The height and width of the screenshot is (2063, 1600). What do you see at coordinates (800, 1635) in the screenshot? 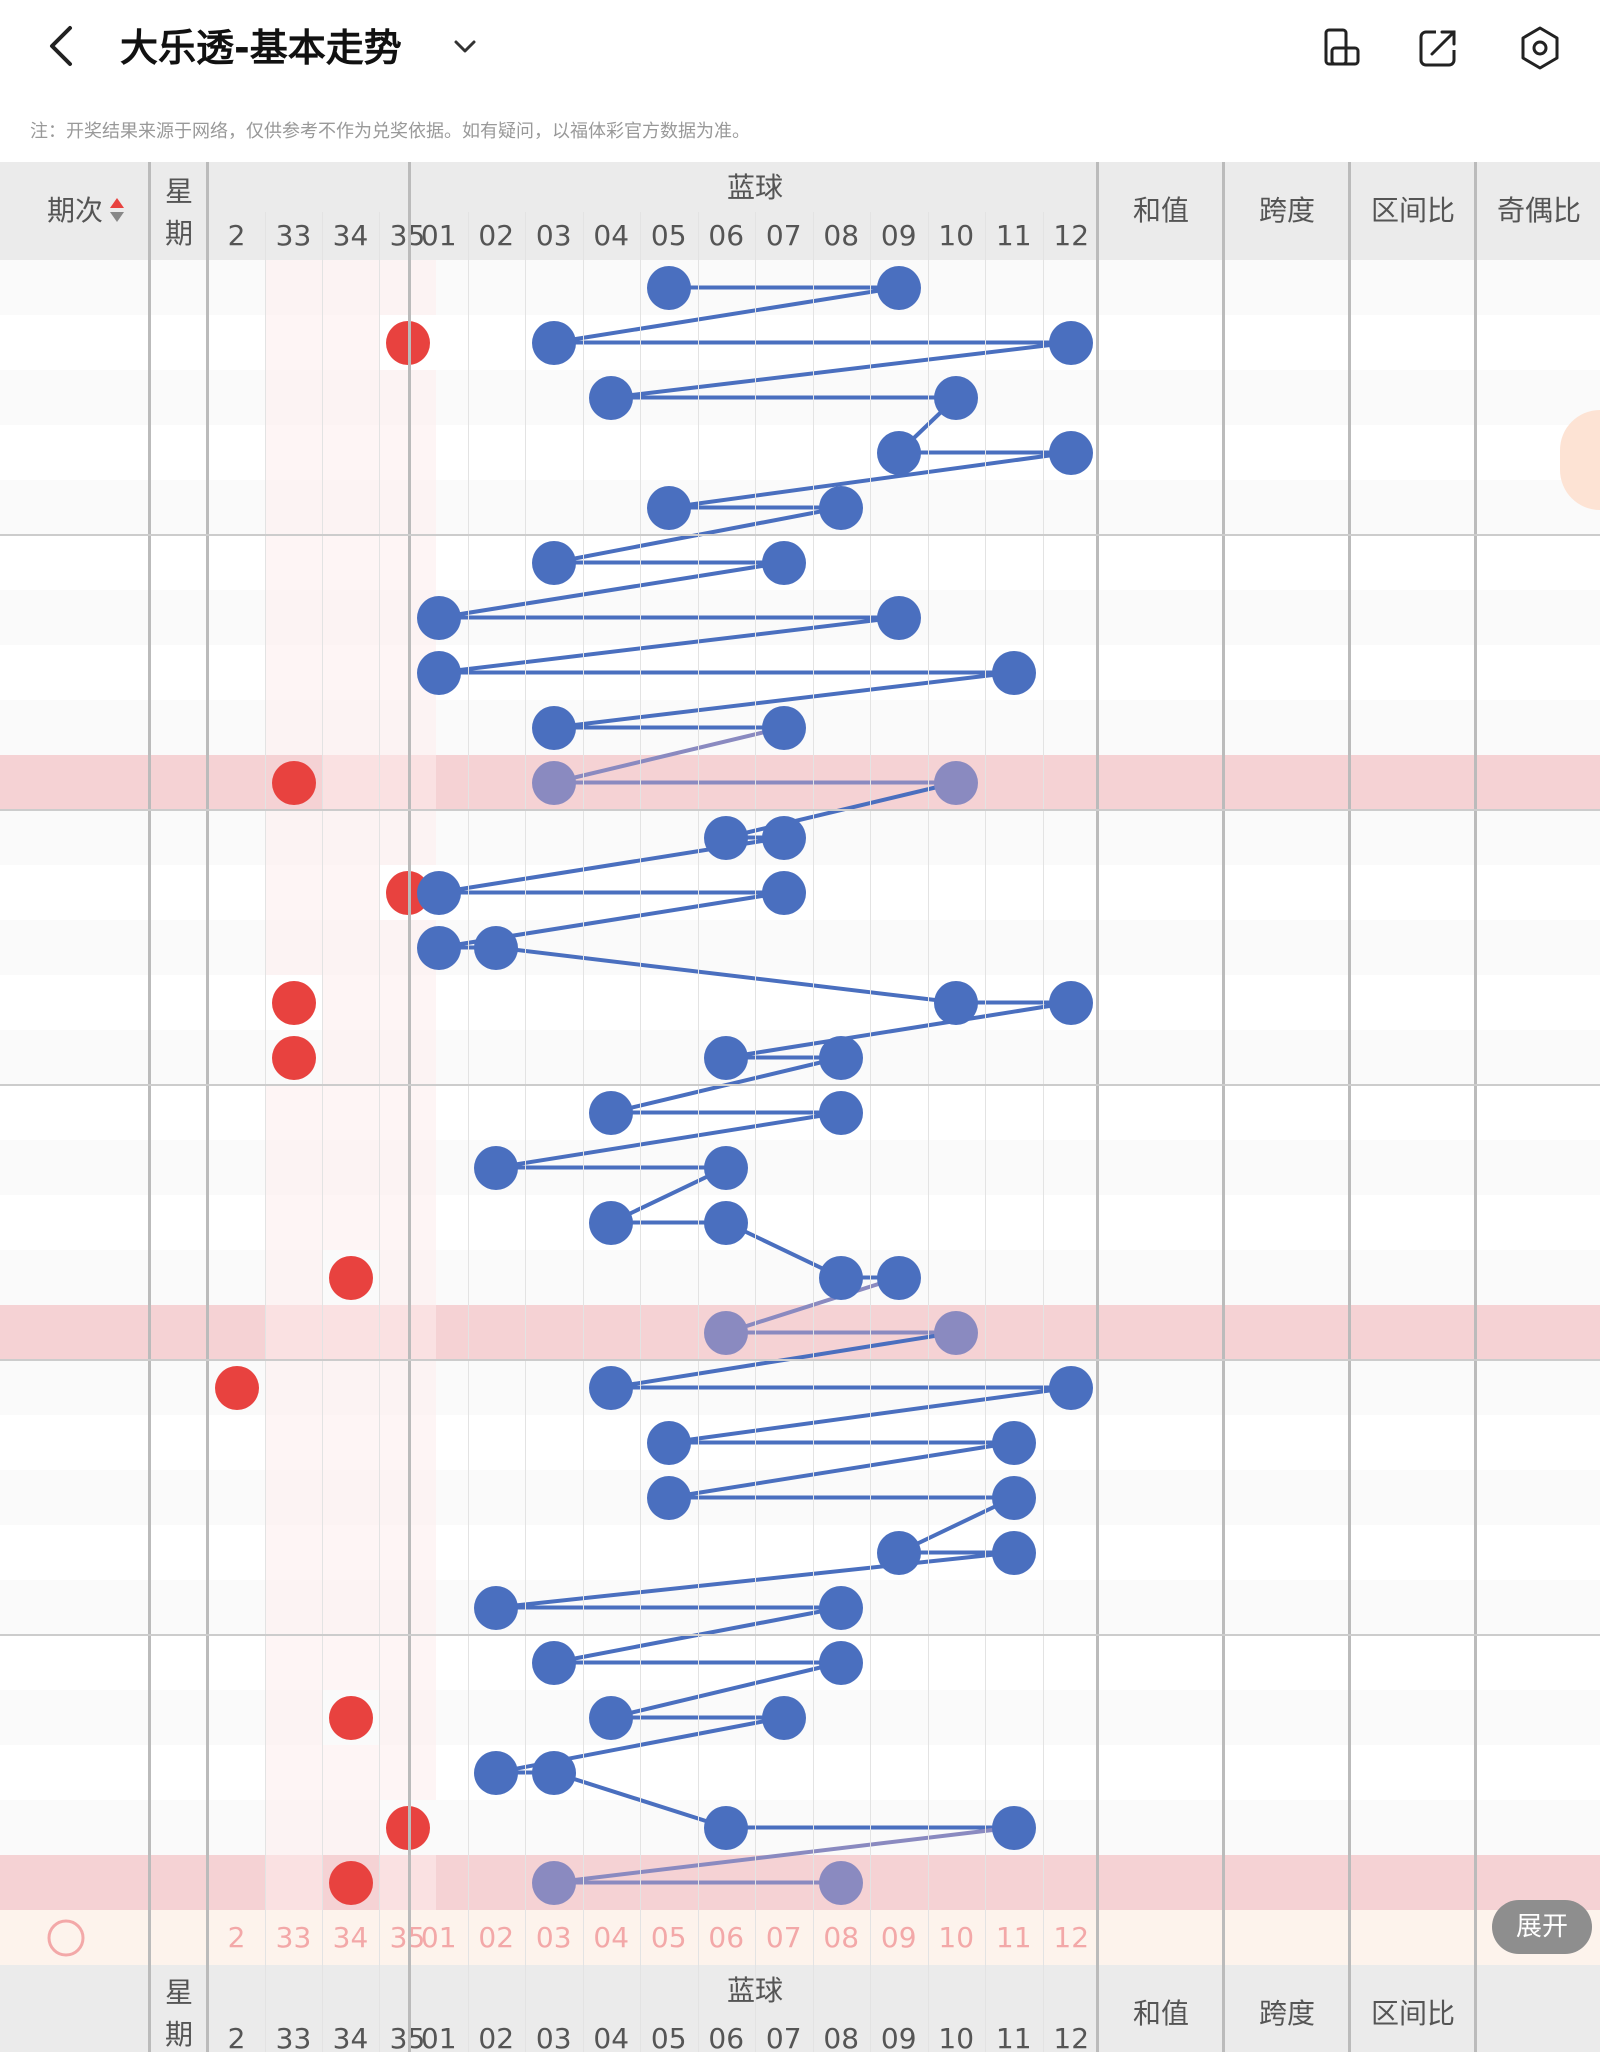
I see `group-divider` at bounding box center [800, 1635].